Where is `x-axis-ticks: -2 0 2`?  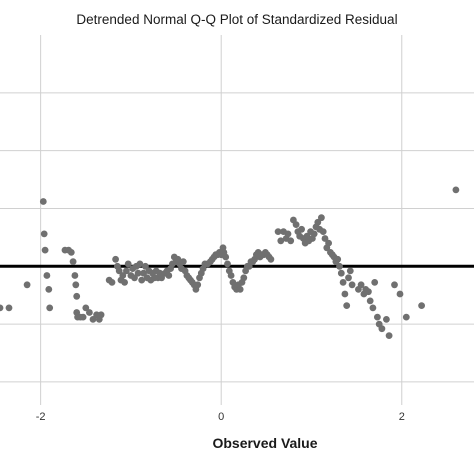 x-axis-ticks: -2 0 2 is located at coordinates (220, 417).